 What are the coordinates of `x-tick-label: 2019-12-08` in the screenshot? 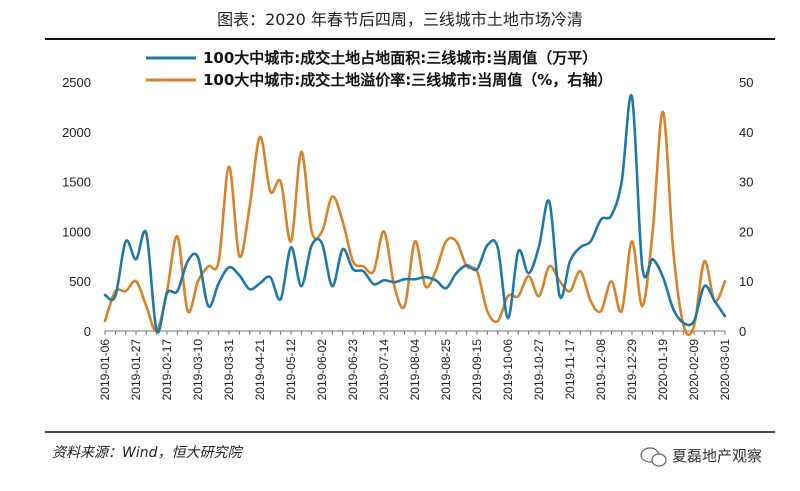 It's located at (601, 370).